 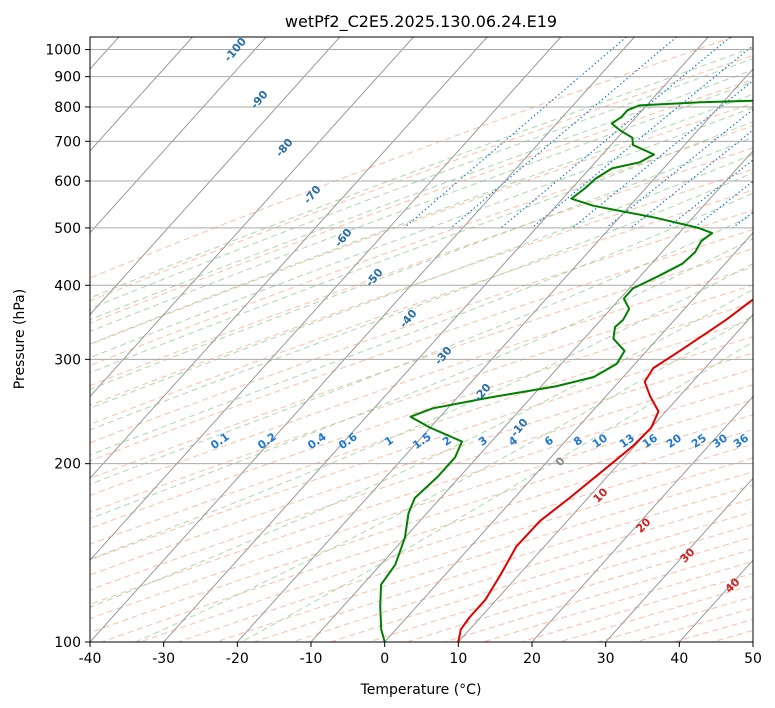 What do you see at coordinates (389, 441) in the screenshot?
I see `mixing-ratio-label: 1` at bounding box center [389, 441].